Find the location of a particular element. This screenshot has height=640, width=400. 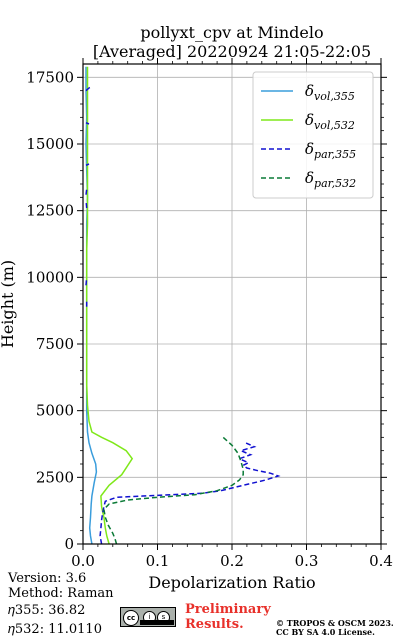

legend-label: δpar,355 is located at coordinates (330, 150).